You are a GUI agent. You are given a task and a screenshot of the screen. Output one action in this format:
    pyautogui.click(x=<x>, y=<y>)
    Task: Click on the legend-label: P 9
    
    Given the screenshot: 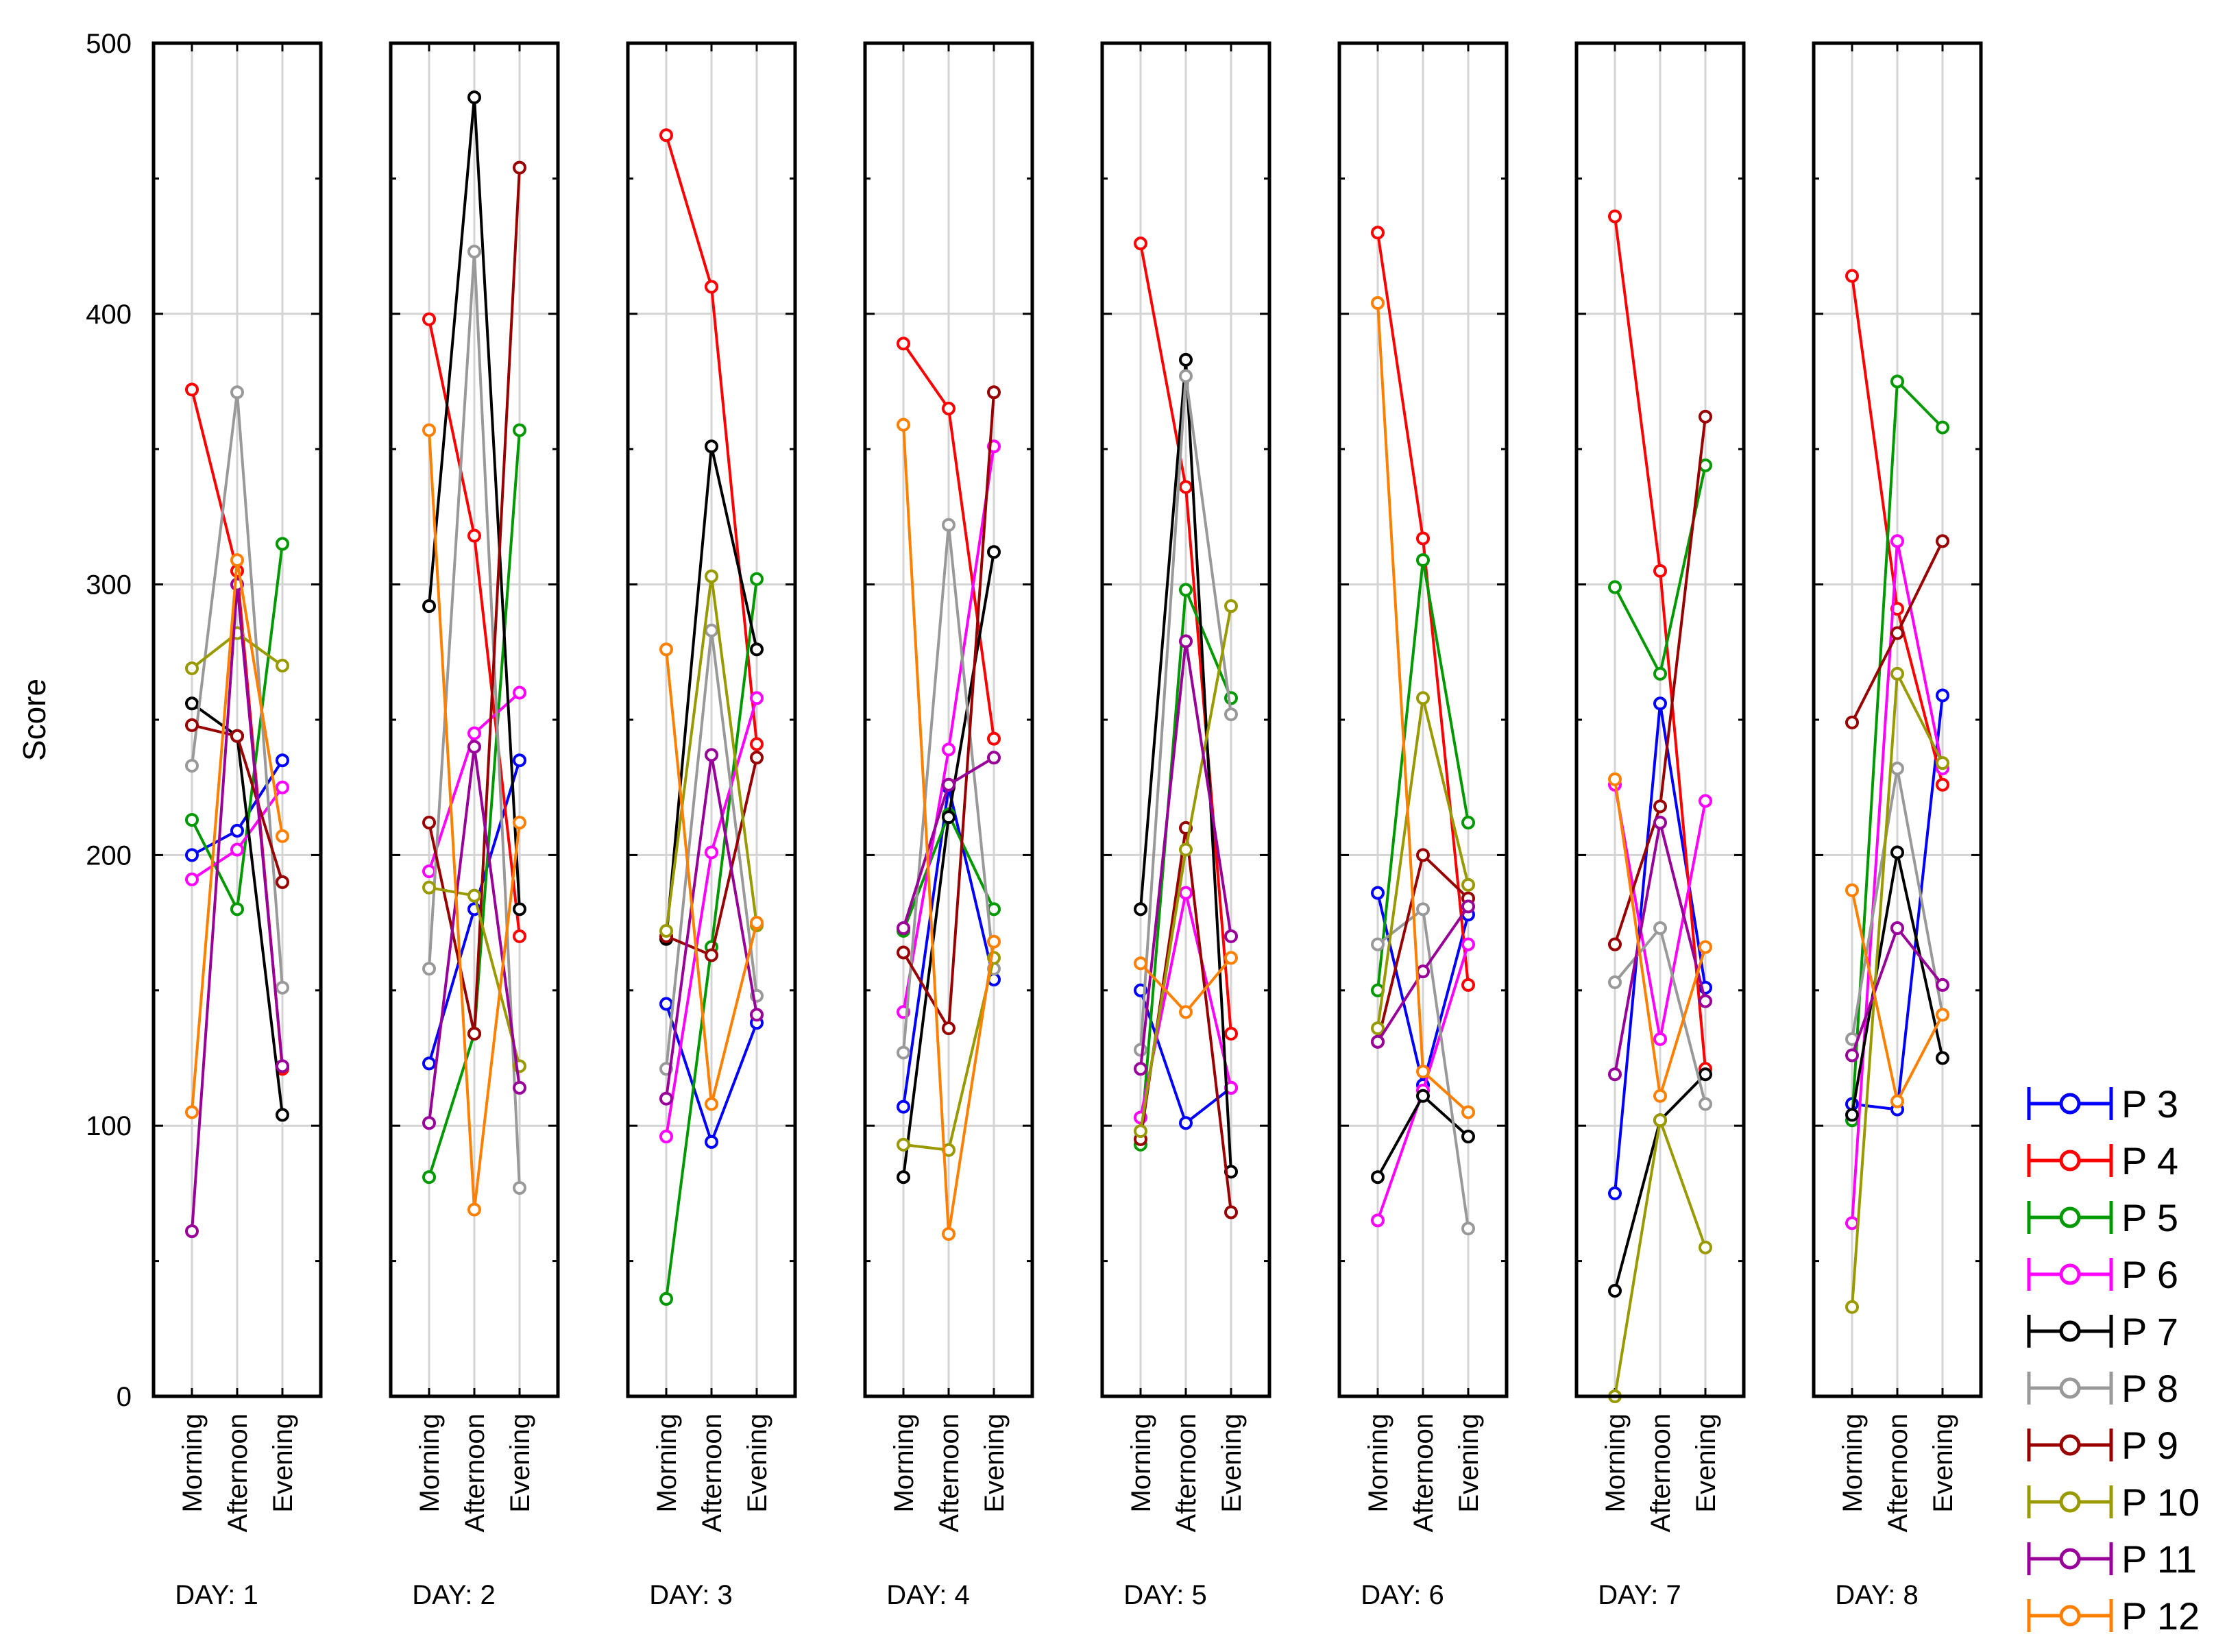 What is the action you would take?
    pyautogui.click(x=2149, y=1445)
    